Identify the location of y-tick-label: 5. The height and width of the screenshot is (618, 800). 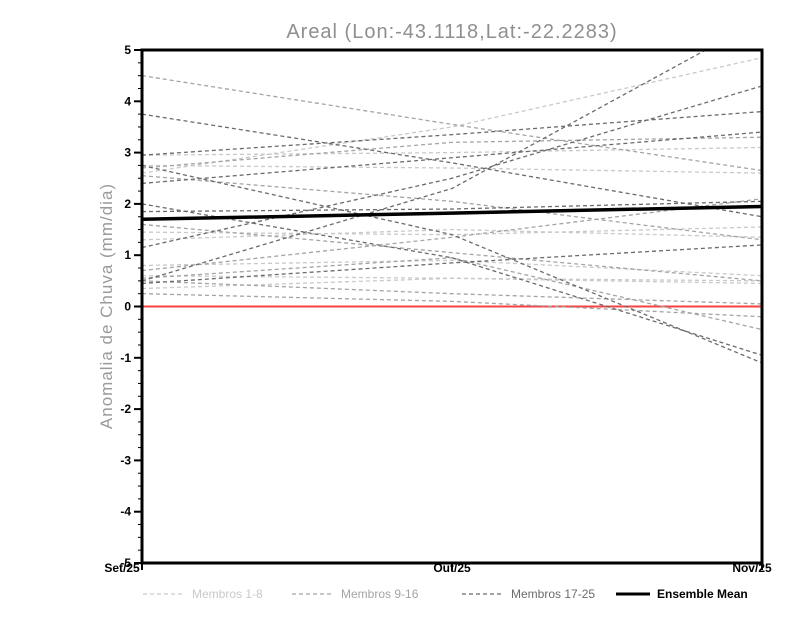
(127, 50).